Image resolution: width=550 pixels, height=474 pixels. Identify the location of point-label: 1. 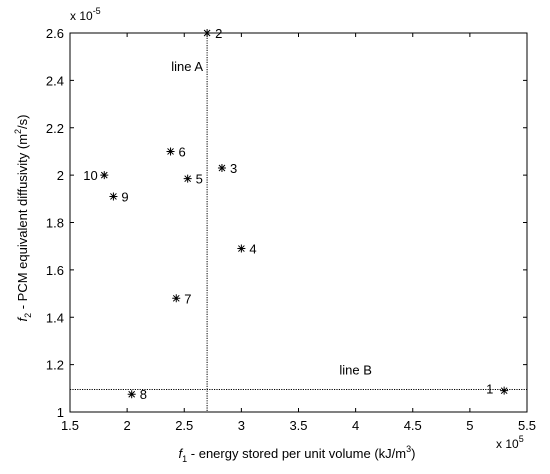
(489, 389).